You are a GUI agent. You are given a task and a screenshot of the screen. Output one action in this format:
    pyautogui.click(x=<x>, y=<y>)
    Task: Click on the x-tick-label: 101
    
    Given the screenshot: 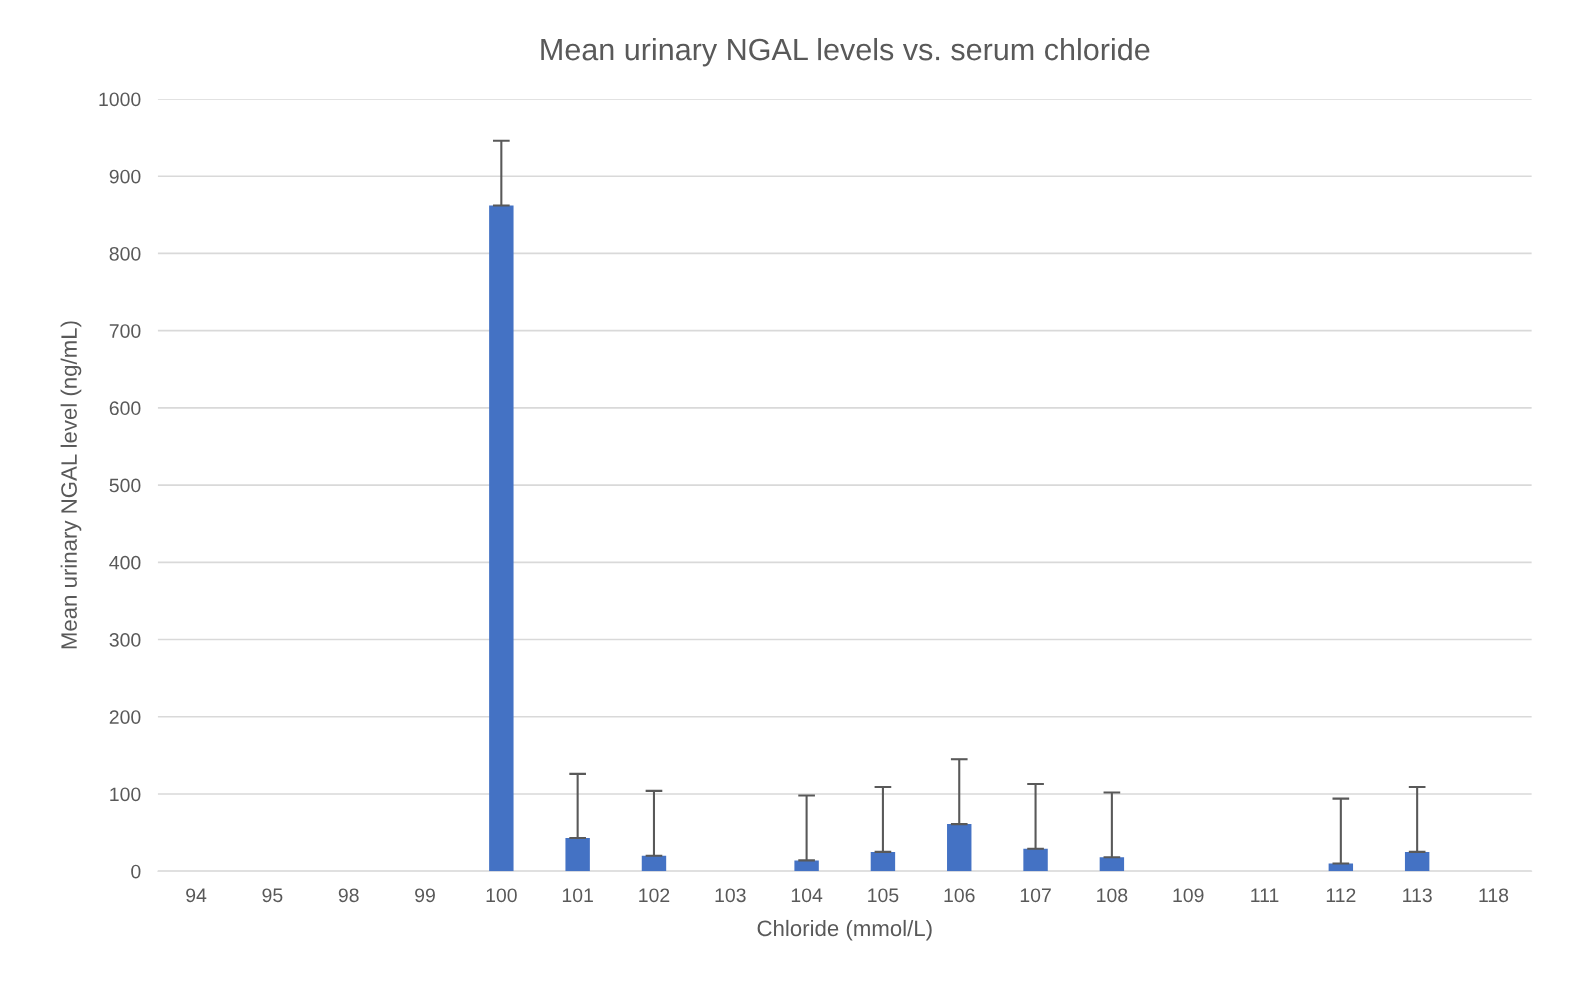 What is the action you would take?
    pyautogui.click(x=577, y=895)
    